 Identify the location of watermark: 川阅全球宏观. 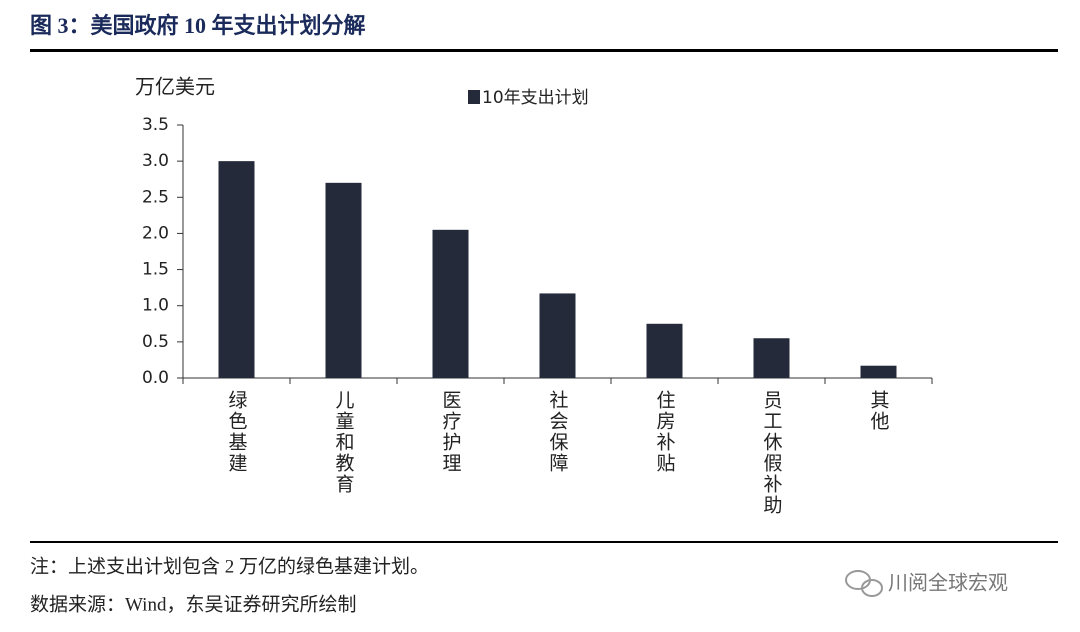
(948, 583).